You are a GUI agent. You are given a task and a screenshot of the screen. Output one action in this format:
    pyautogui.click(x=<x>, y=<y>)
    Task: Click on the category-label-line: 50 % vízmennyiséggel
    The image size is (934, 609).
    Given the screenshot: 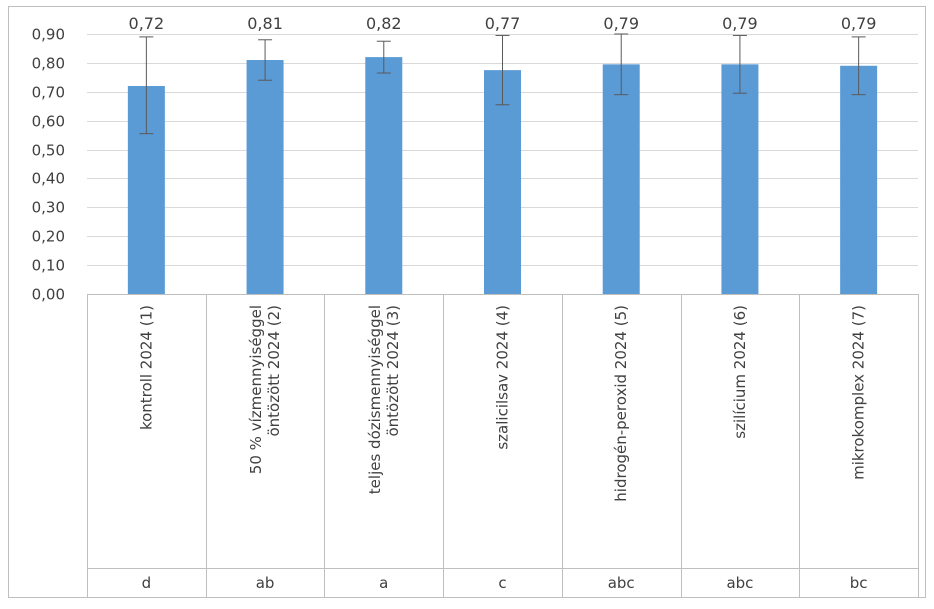 What is the action you would take?
    pyautogui.click(x=256, y=389)
    